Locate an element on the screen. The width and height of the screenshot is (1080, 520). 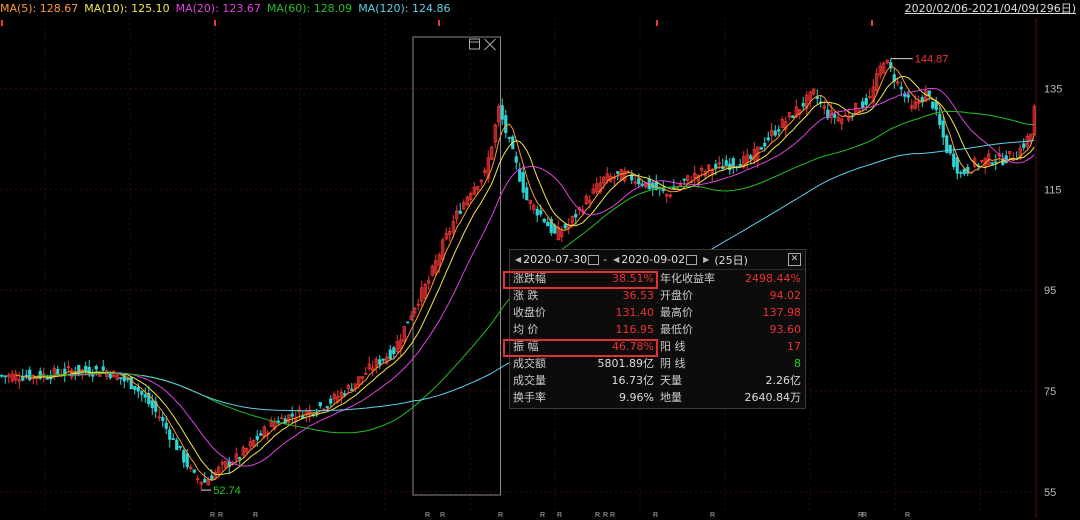
selection-rect is located at coordinates (456, 266).